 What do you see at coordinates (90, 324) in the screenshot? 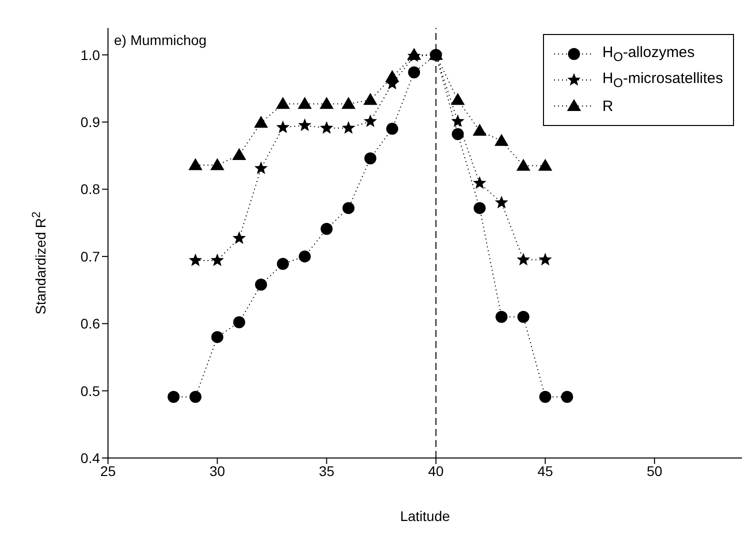
I see `y-tick-label: 0.6` at bounding box center [90, 324].